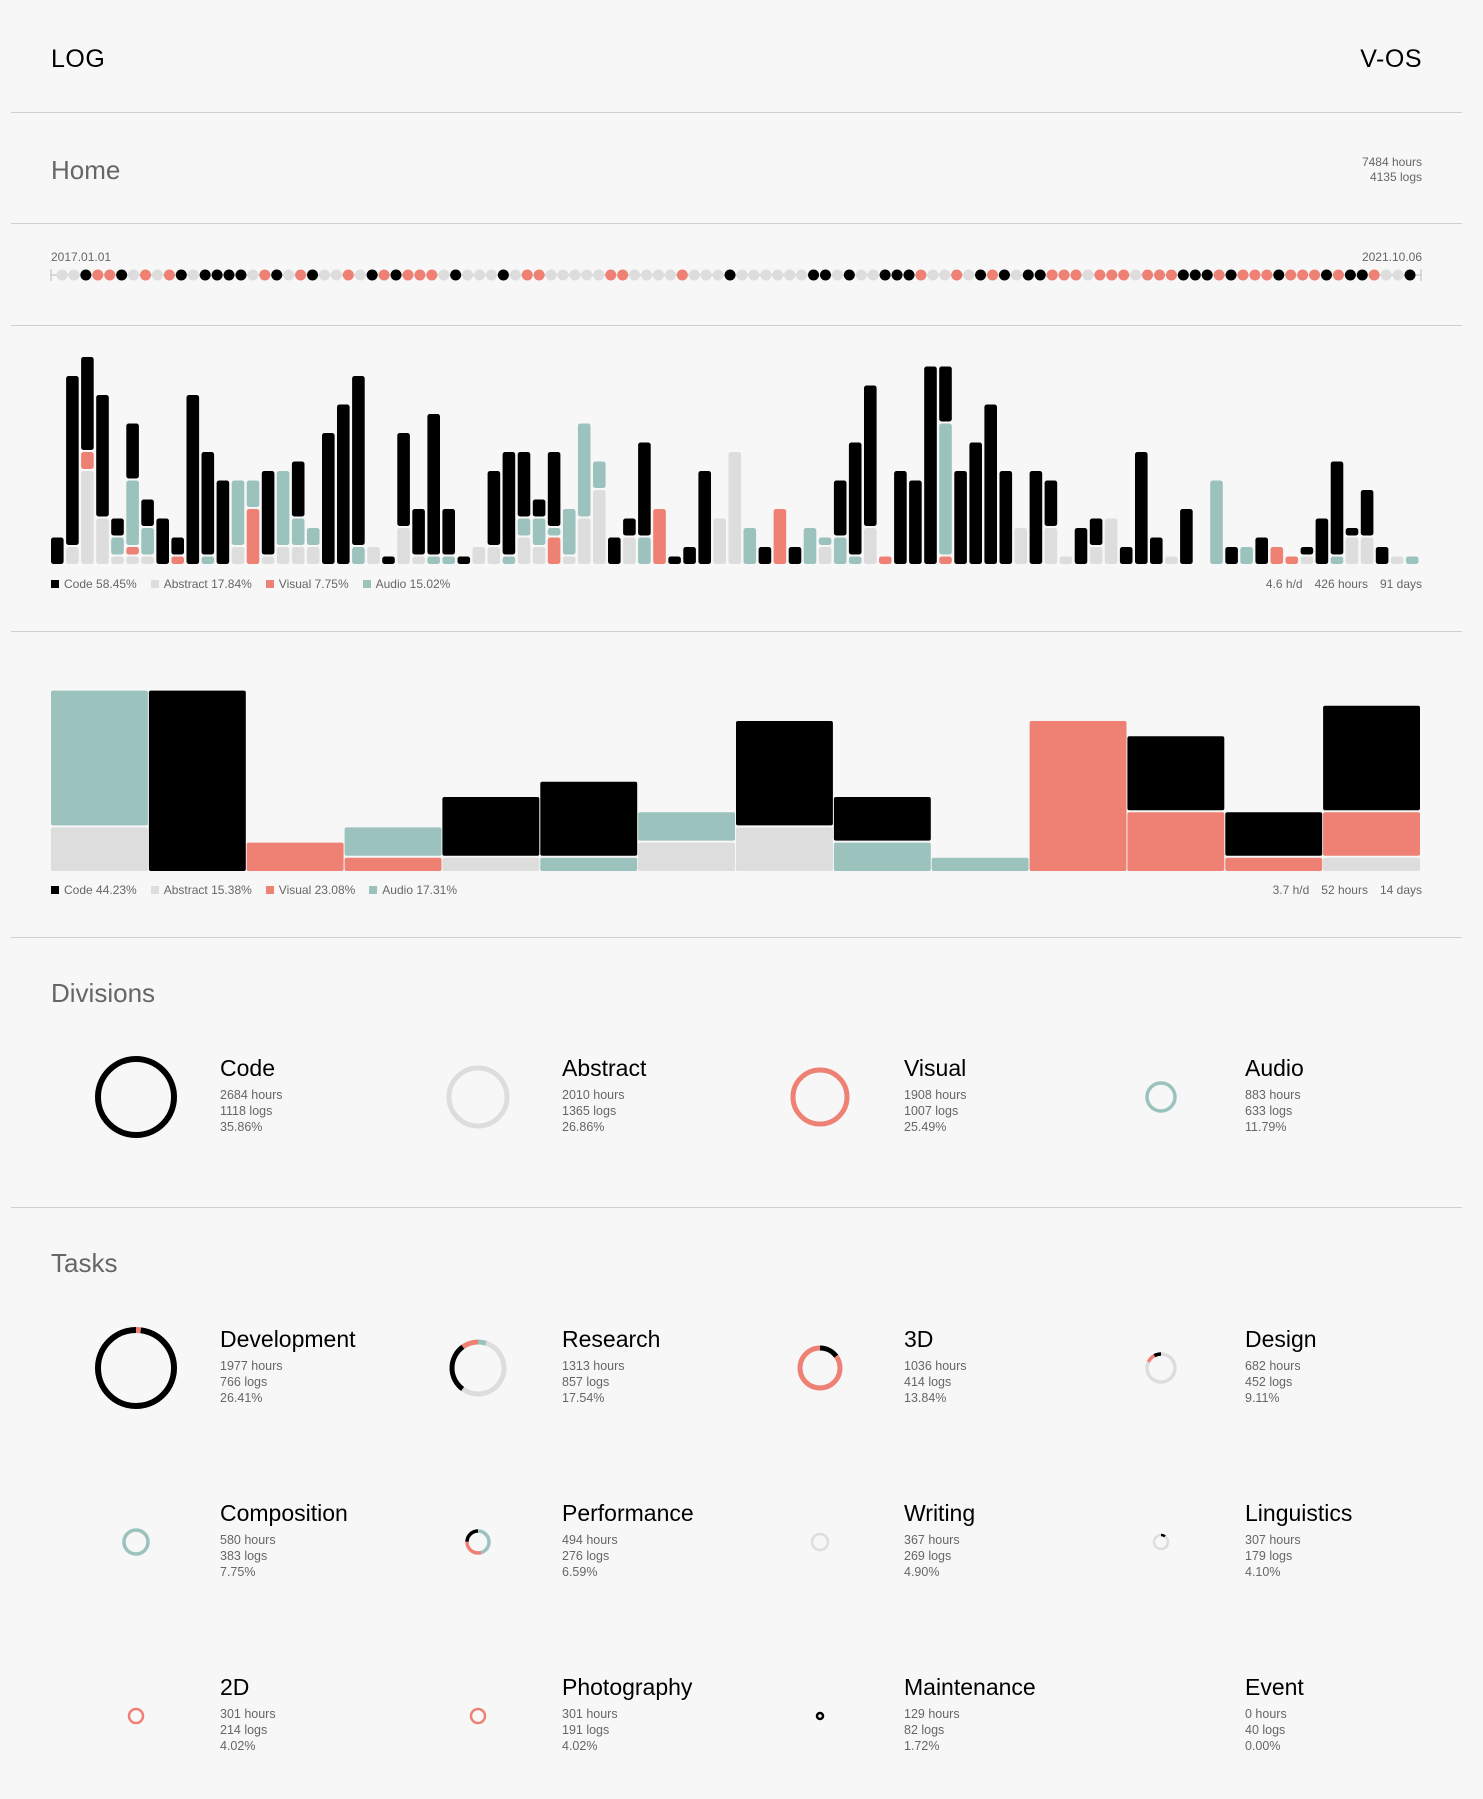  I want to click on card-3d: 3D 1036 hours 414 logs 13.84%, so click(885, 1386).